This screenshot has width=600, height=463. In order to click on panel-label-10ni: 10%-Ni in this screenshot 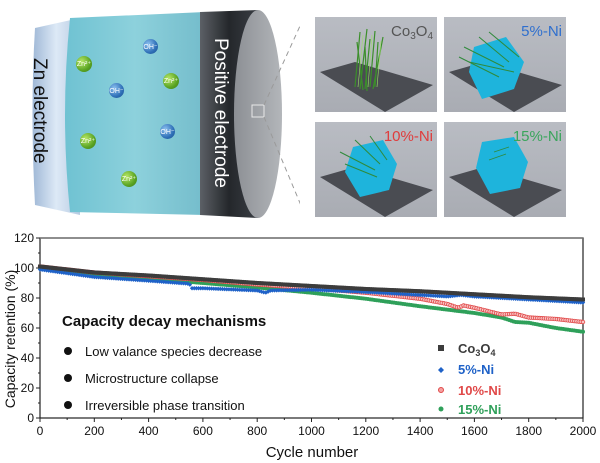, I will do `click(408, 136)`.